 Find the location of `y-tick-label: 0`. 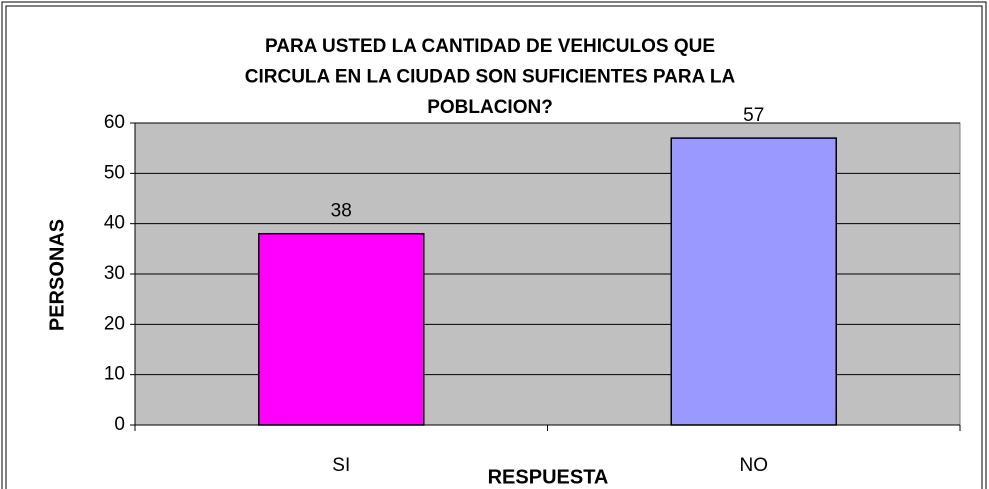

y-tick-label: 0 is located at coordinates (119, 424).